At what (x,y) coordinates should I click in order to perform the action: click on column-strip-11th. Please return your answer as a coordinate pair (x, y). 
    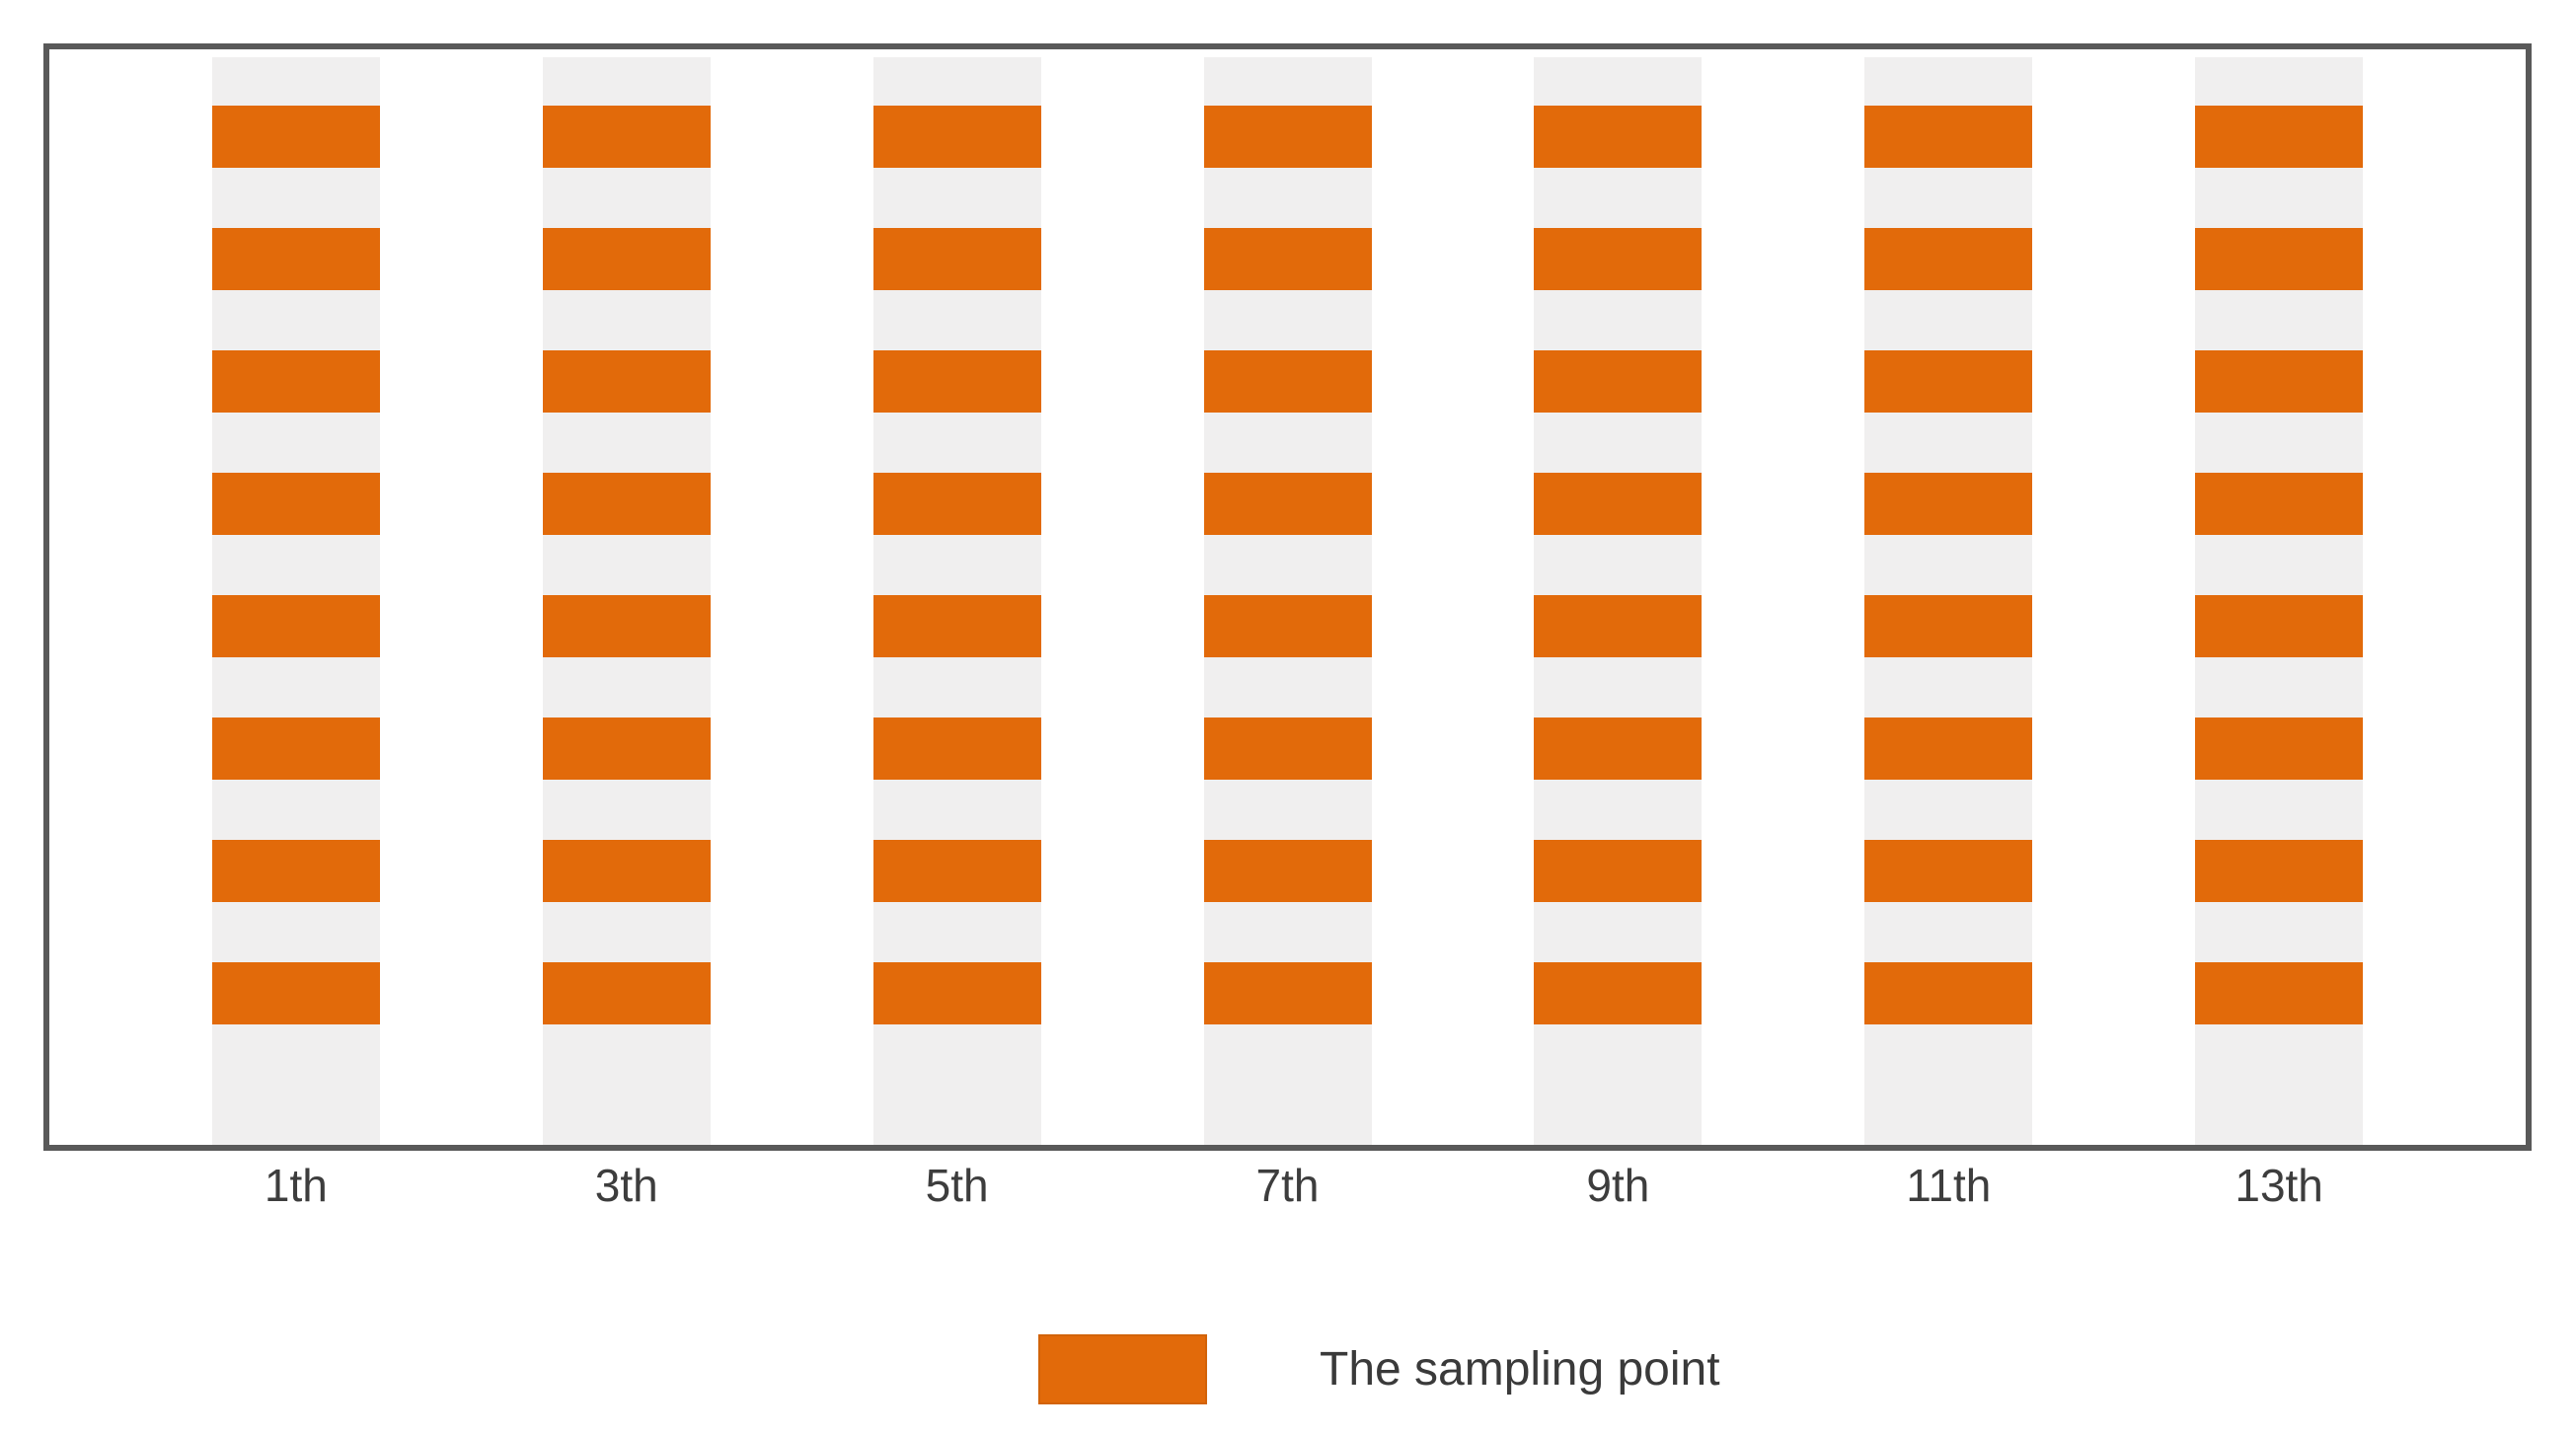
    Looking at the image, I should click on (1949, 601).